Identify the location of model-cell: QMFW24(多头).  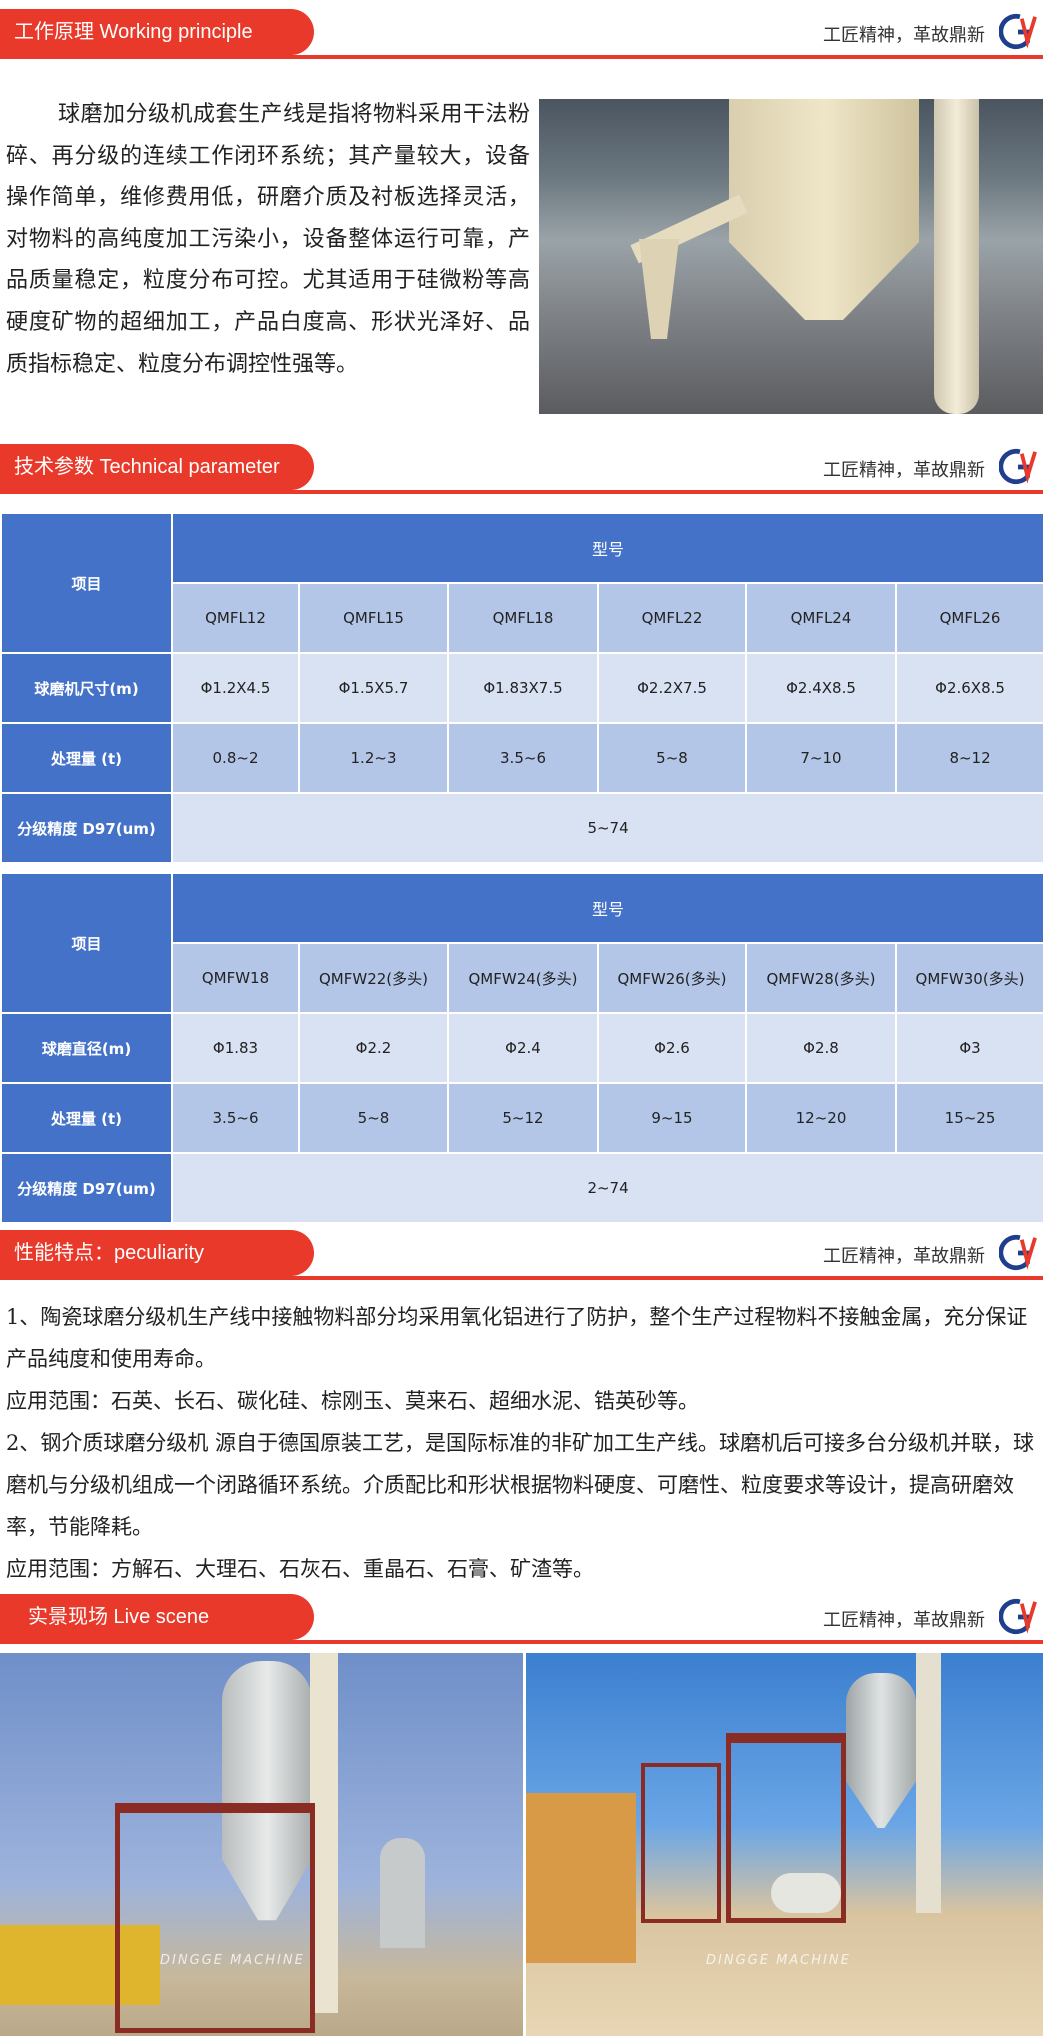
(523, 978).